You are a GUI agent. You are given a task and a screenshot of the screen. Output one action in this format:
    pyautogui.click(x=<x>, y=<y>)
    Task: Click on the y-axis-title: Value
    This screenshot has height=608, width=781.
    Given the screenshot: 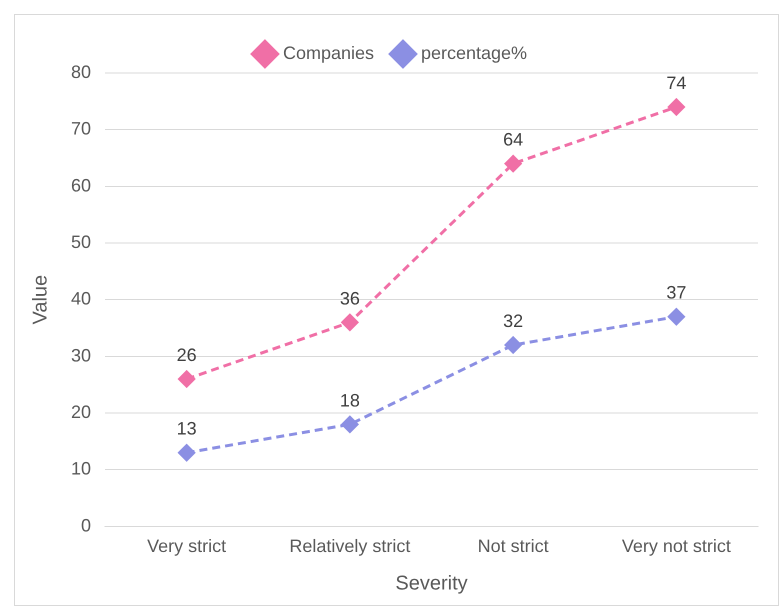 What is the action you would take?
    pyautogui.click(x=41, y=299)
    